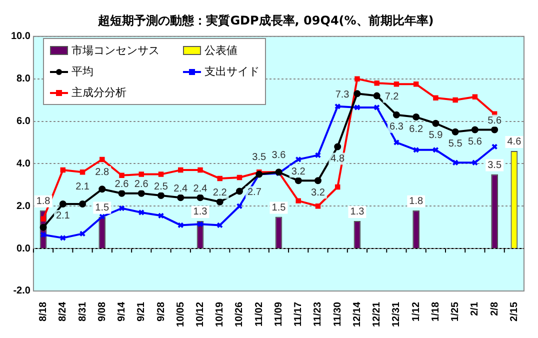 Image resolution: width=538 pixels, height=338 pixels. I want to click on y-tick-label: 2.0, so click(23, 206).